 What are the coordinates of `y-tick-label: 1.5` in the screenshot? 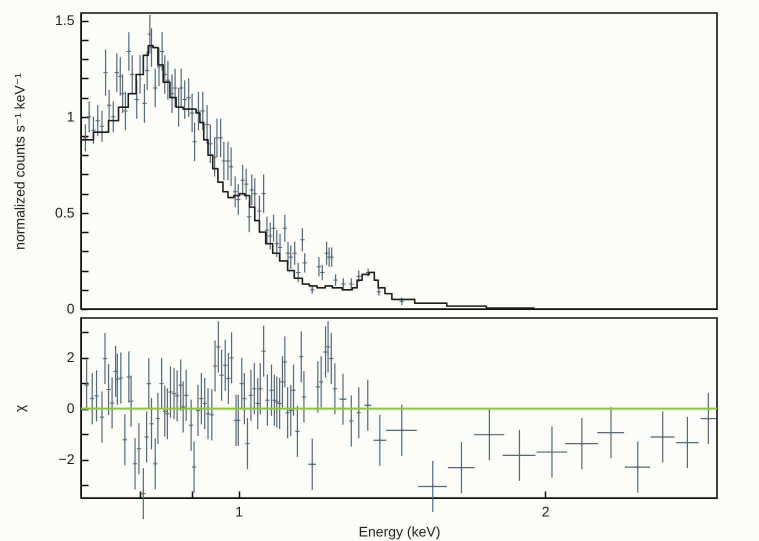 It's located at (65, 20).